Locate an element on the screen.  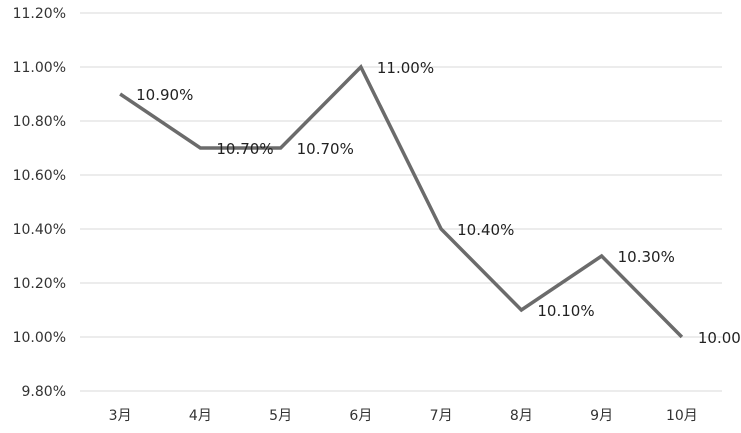
y-tick-label: 10.40% is located at coordinates (39, 230).